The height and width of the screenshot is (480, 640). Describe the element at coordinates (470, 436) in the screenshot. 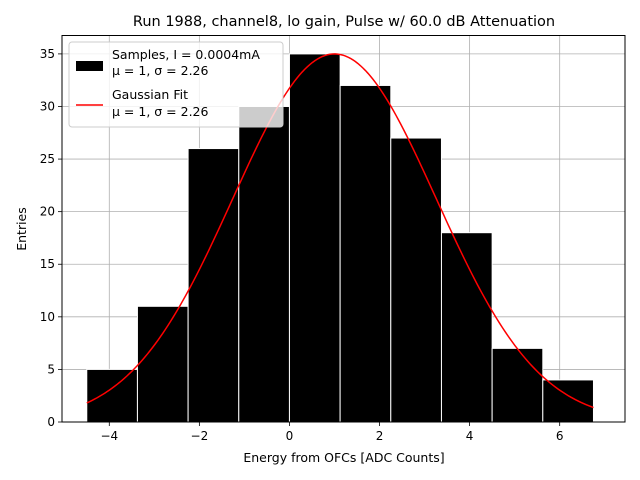

I see `x-tick-label: 4` at that location.